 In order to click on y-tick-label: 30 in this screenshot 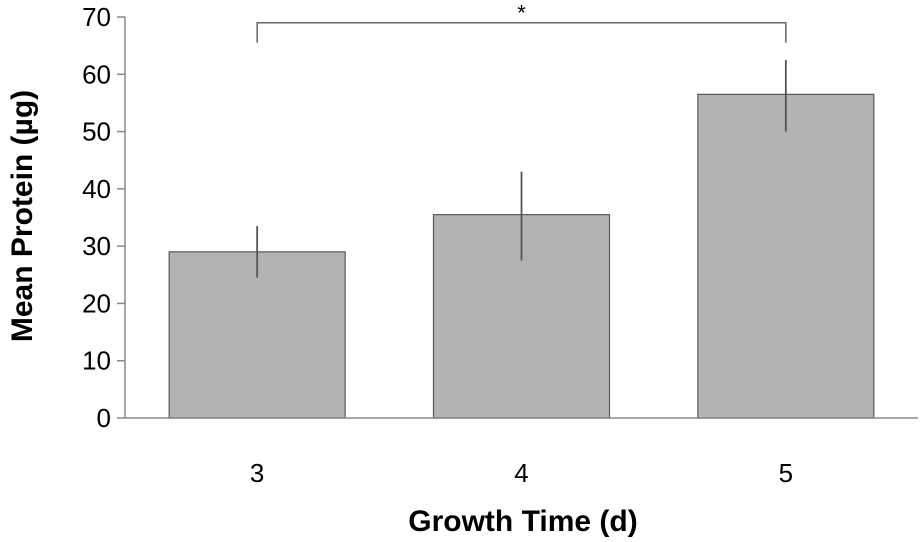, I will do `click(96, 246)`.